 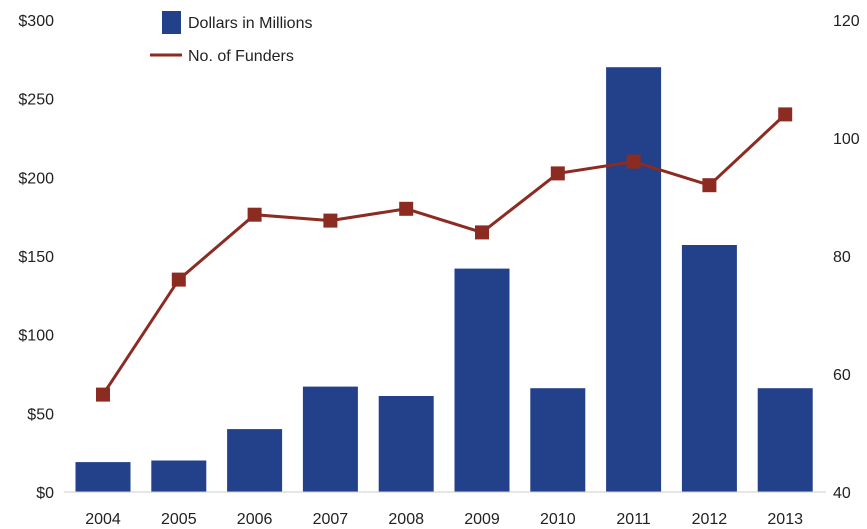 What do you see at coordinates (331, 519) in the screenshot?
I see `x-tick-label: 2007` at bounding box center [331, 519].